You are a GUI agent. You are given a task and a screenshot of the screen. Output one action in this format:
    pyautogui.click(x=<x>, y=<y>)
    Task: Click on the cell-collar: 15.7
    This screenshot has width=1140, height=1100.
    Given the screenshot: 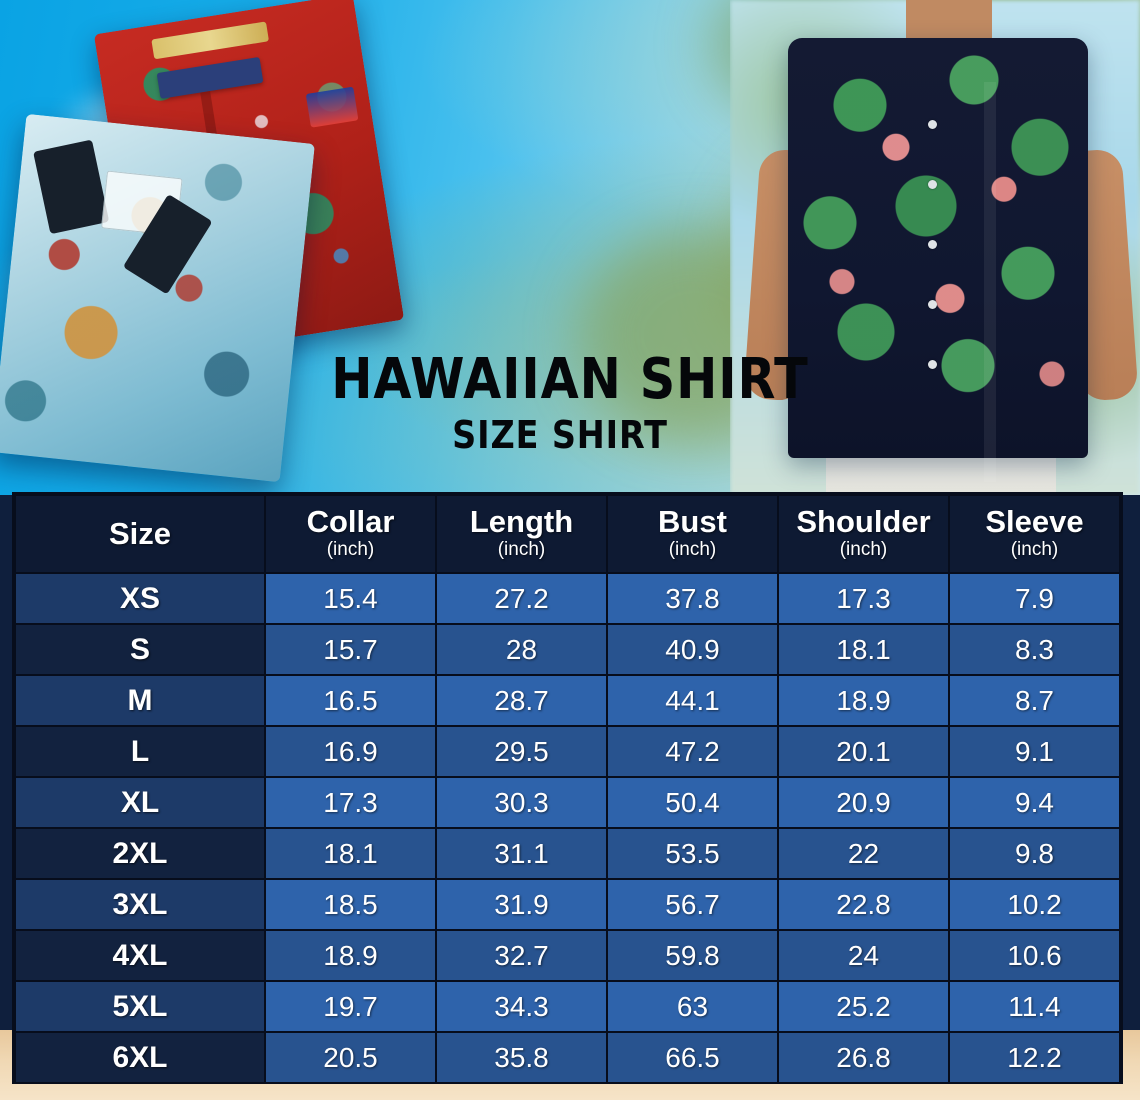 What is the action you would take?
    pyautogui.click(x=350, y=649)
    